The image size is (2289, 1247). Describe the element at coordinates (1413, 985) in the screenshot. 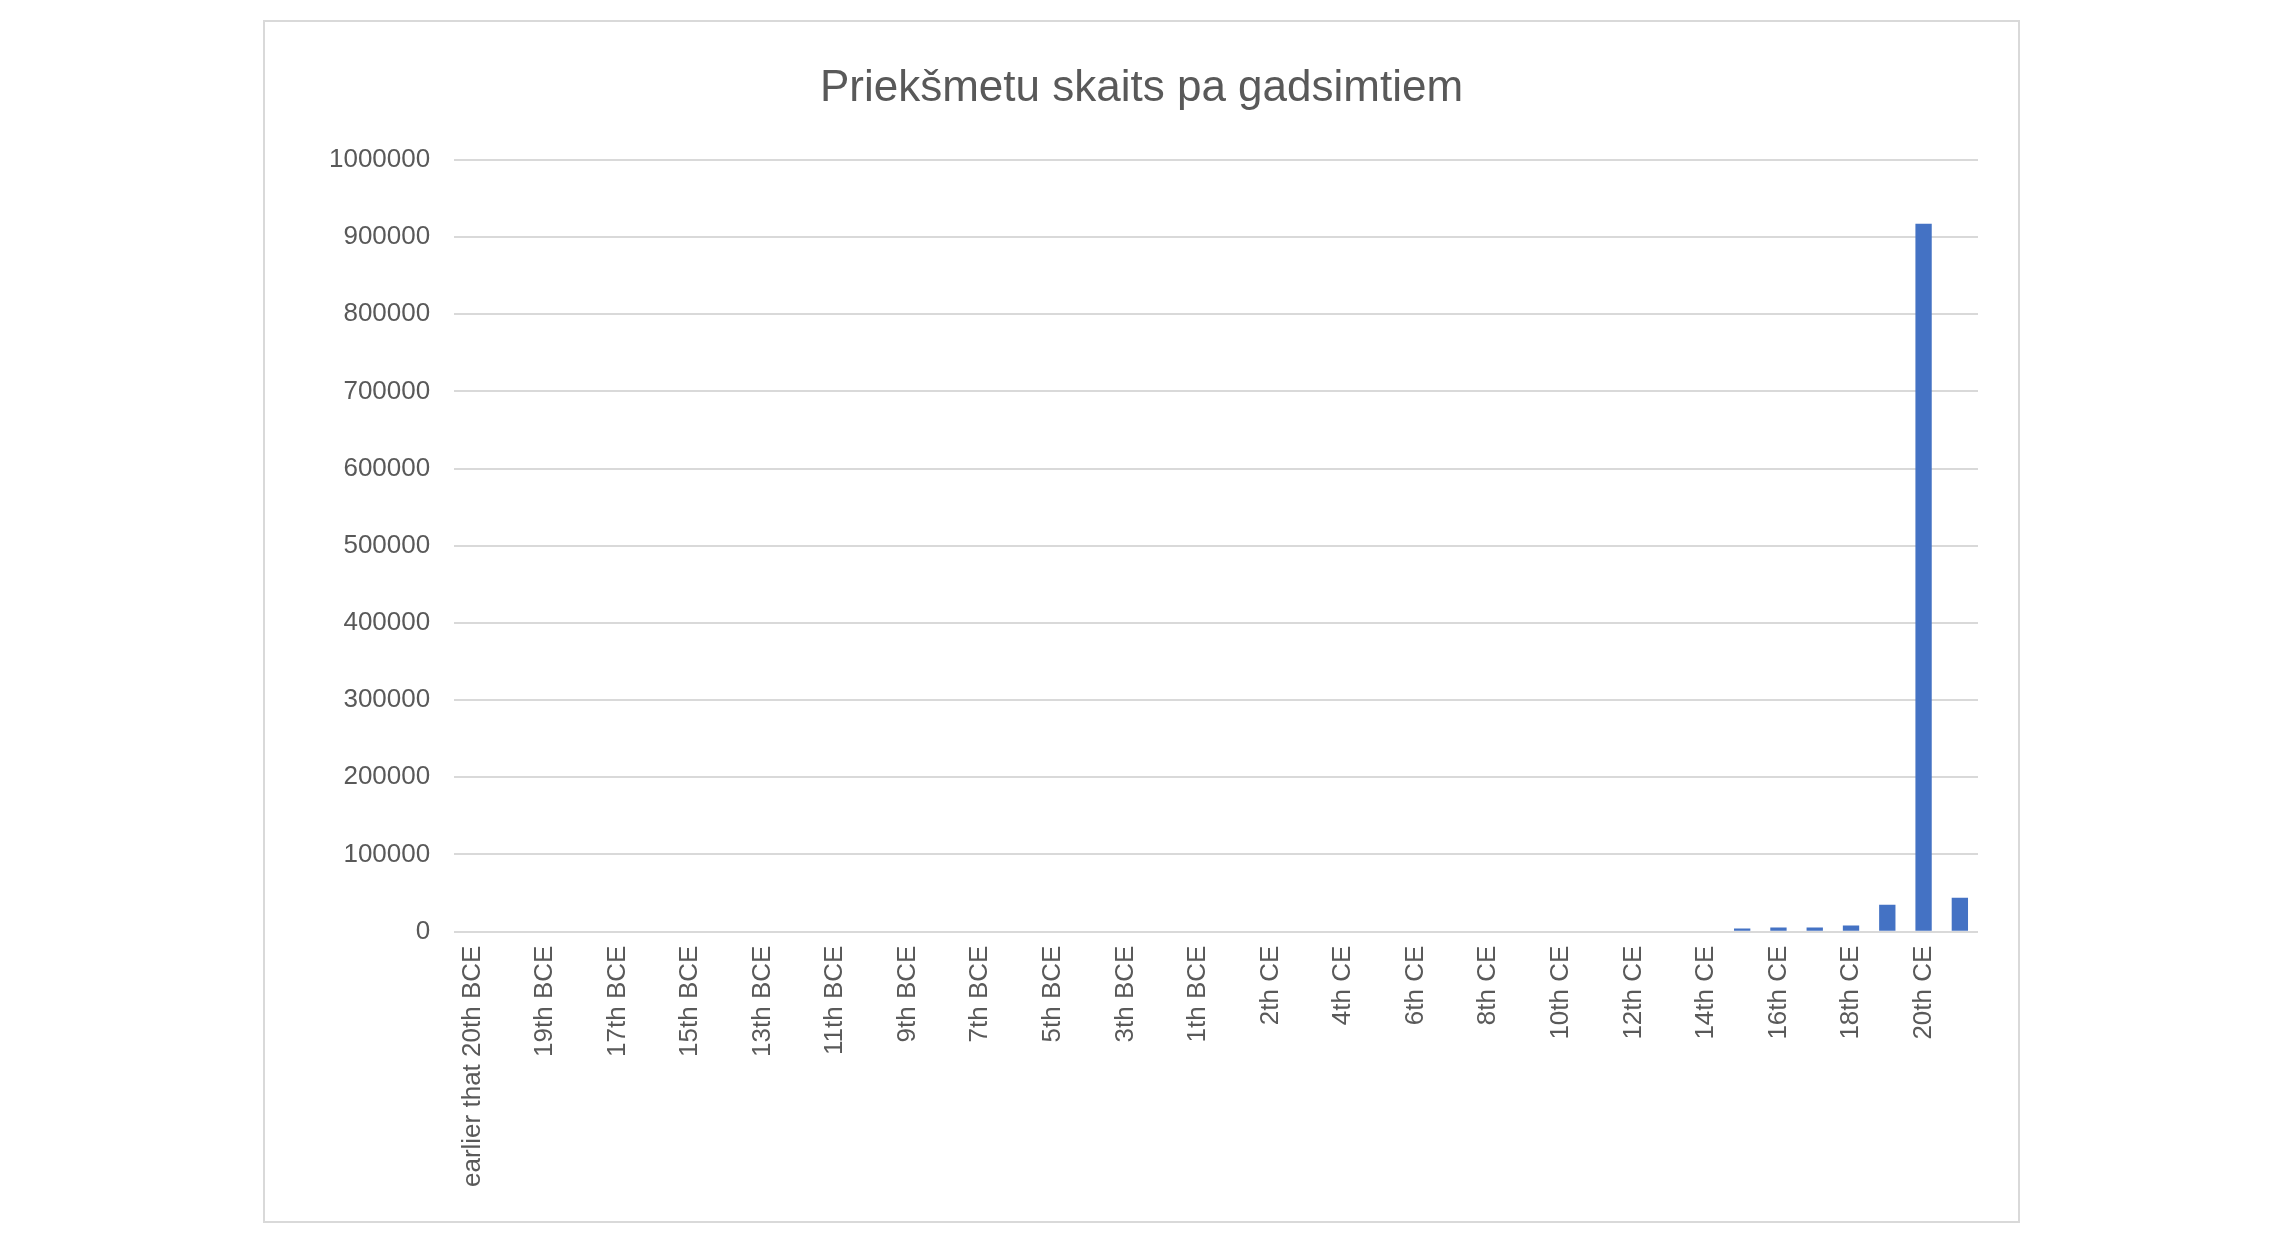

I see `x-tick-label: 6th CE` at that location.